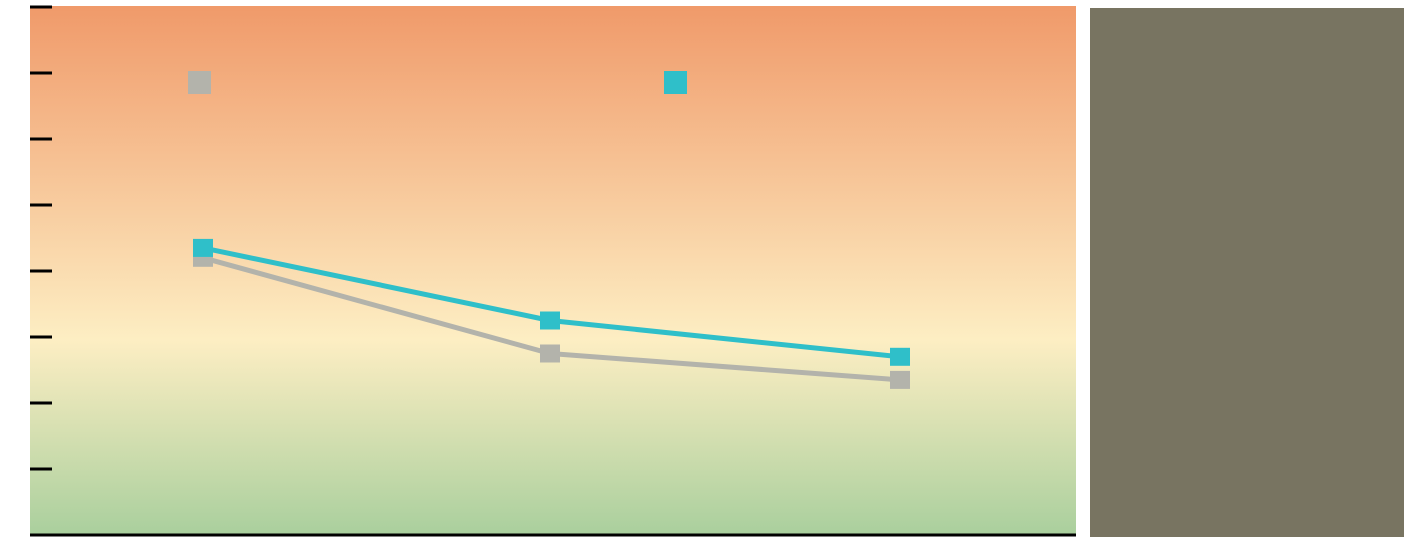 This screenshot has height=537, width=1404. I want to click on legend, so click(437, 82).